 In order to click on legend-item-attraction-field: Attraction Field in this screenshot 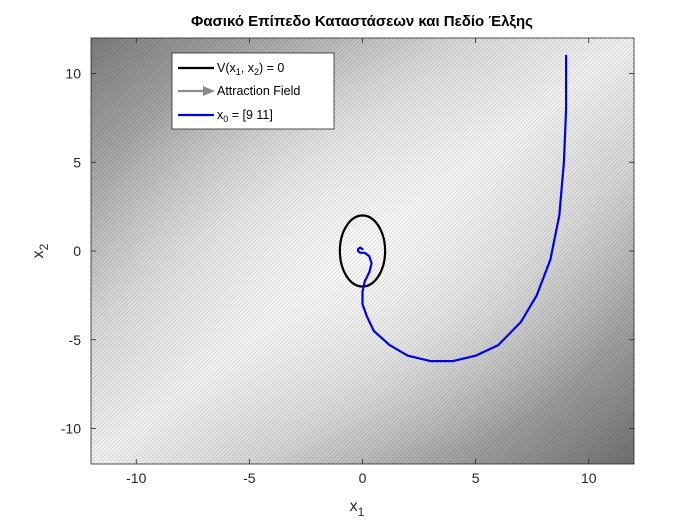, I will do `click(239, 91)`.